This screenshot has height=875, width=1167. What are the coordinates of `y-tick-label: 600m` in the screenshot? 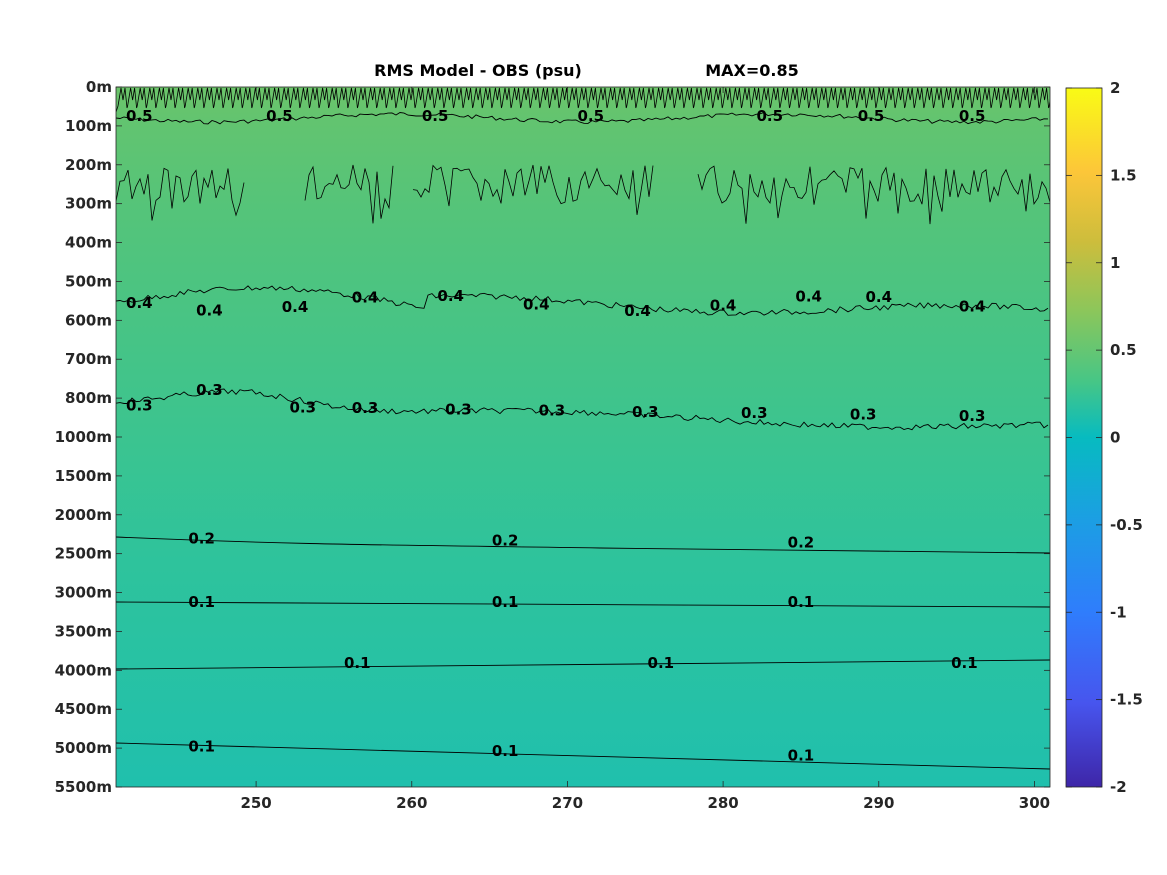 It's located at (88, 320).